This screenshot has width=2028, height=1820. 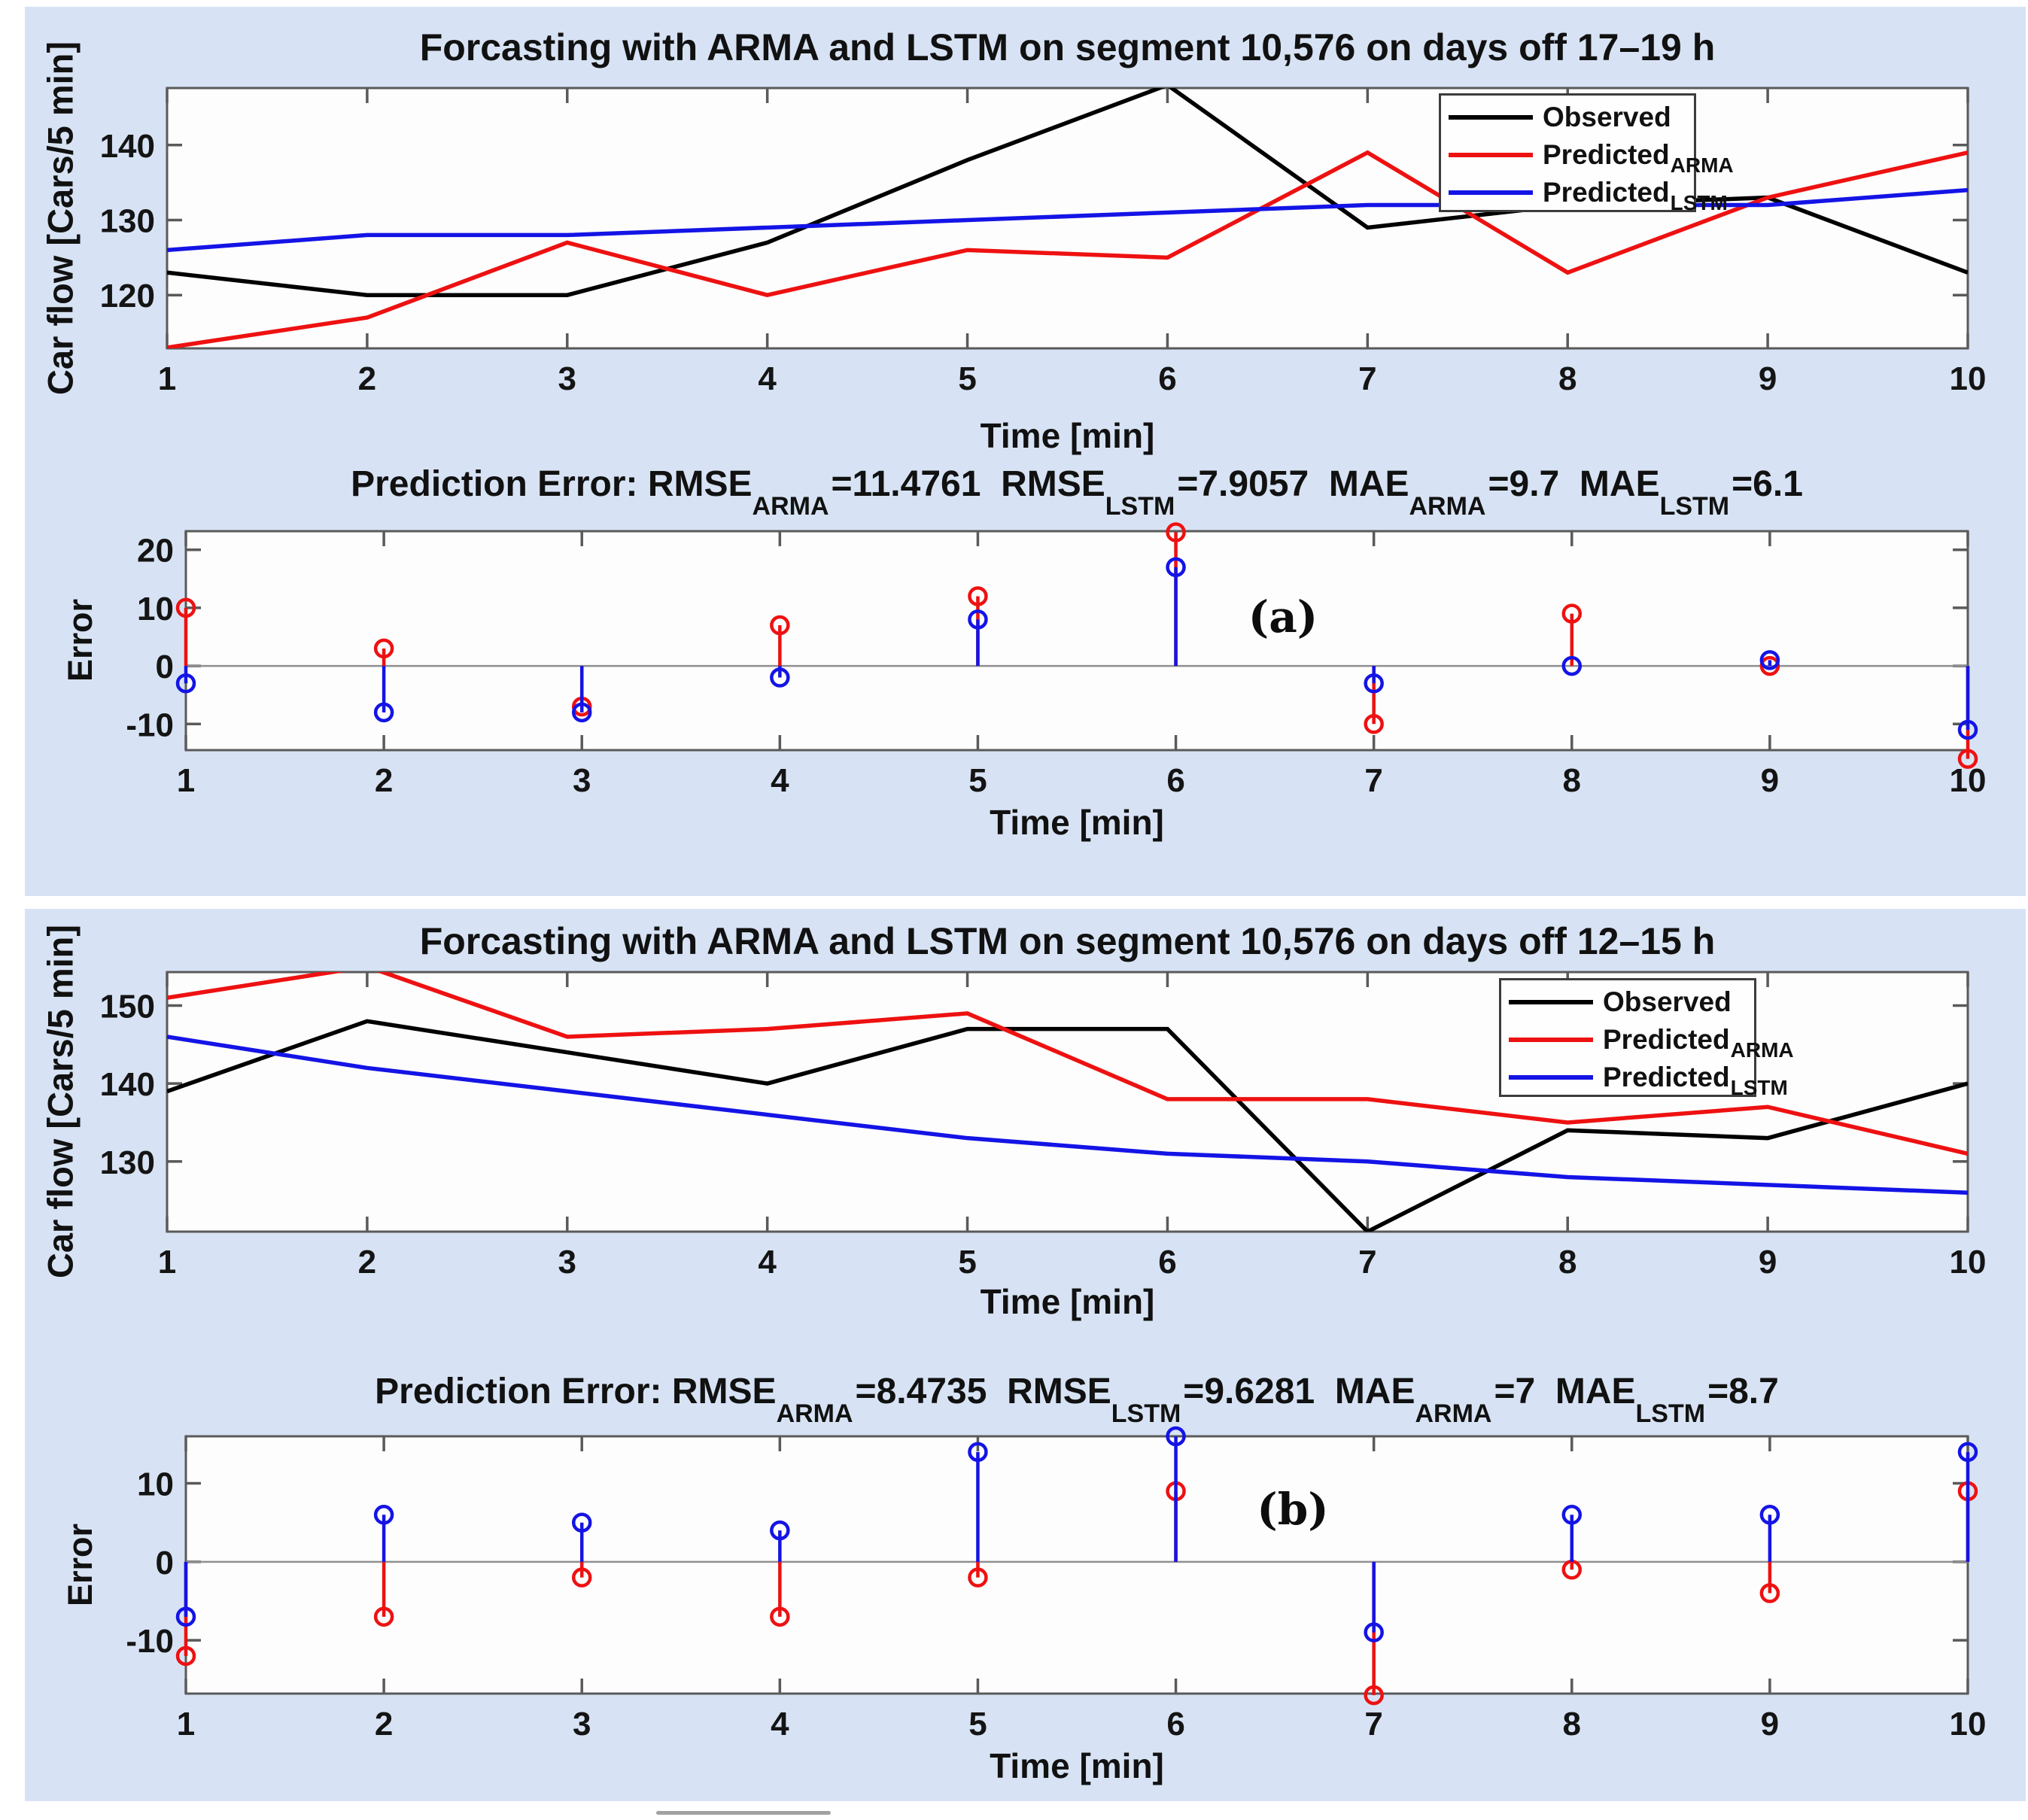 What do you see at coordinates (1077, 1765) in the screenshot?
I see `error-b-xlabel: Time [min]` at bounding box center [1077, 1765].